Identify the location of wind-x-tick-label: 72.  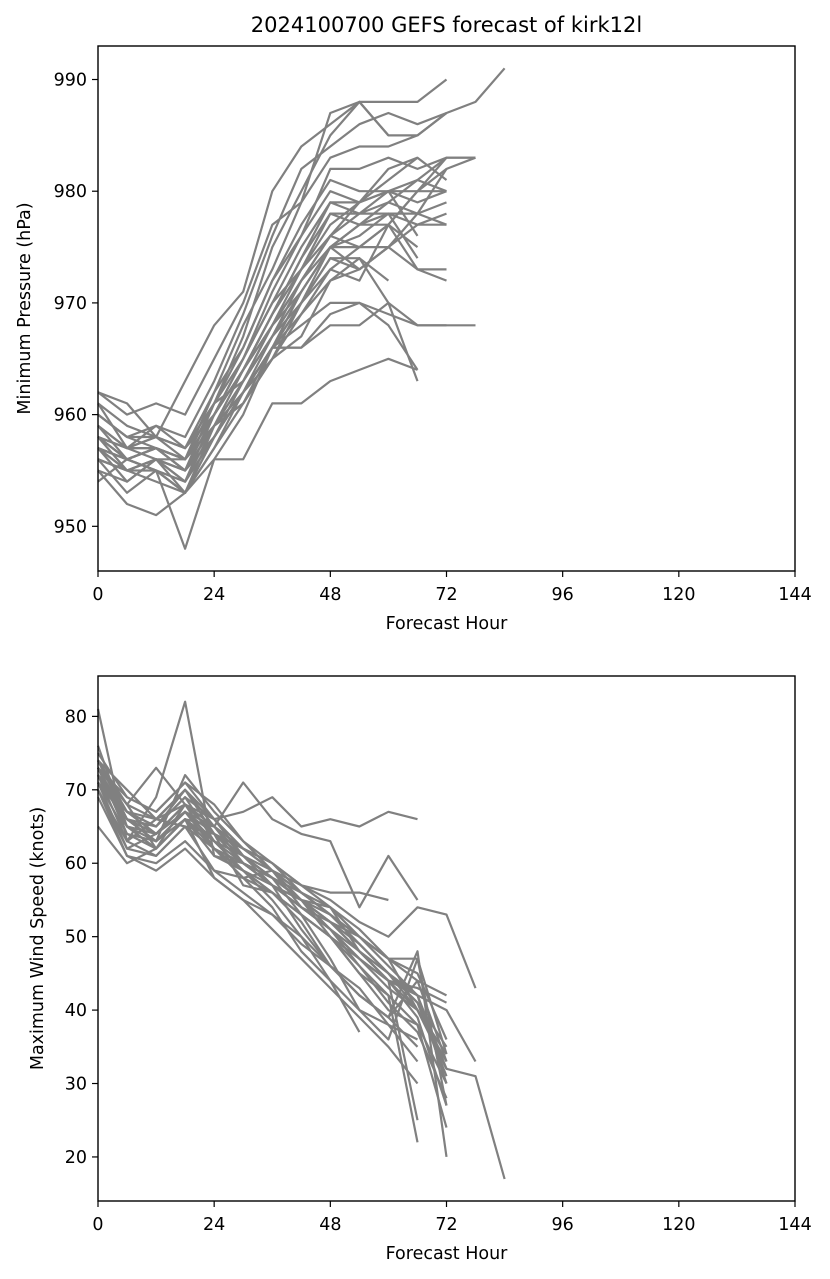
(446, 1225).